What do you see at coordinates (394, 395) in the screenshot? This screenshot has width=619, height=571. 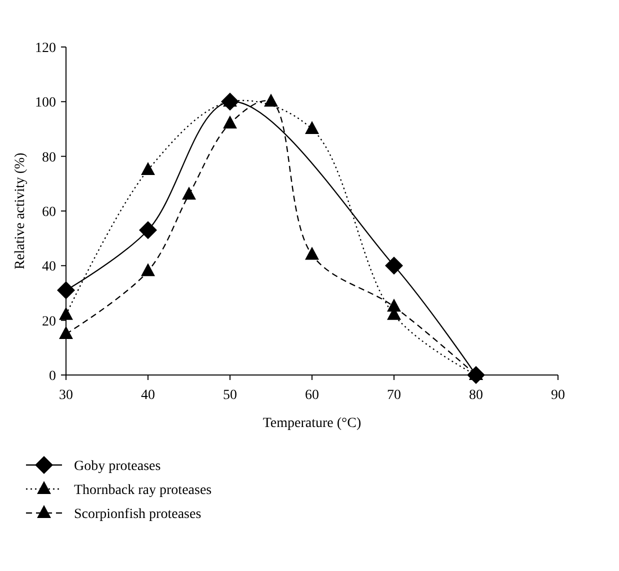 I see `x-tick-label: 70` at bounding box center [394, 395].